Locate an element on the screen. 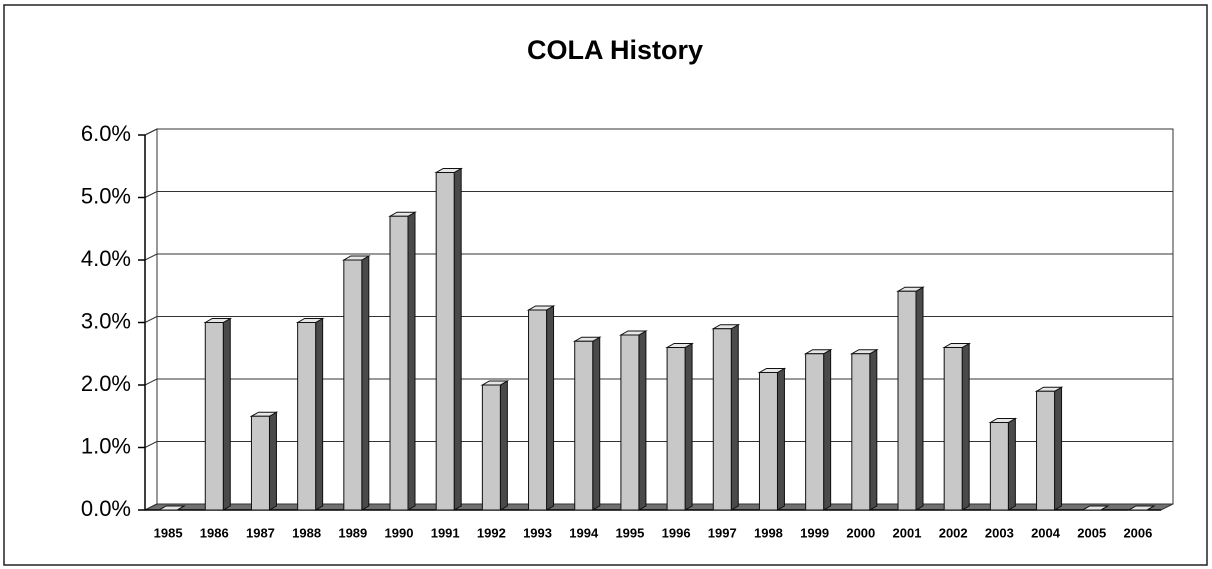 This screenshot has height=569, width=1212. y-tick-label: 4.0% is located at coordinates (106, 258).